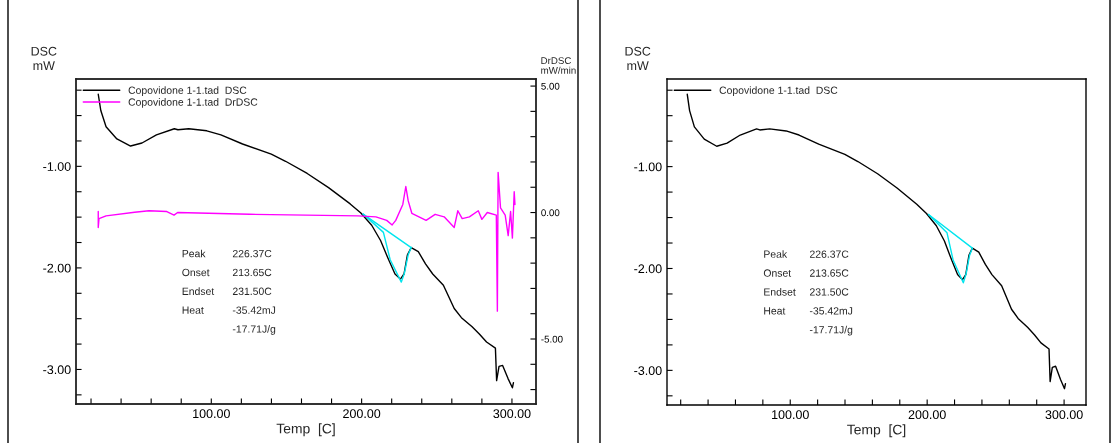 The image size is (1115, 443). What do you see at coordinates (550, 213) in the screenshot?
I see `y2-tick-label: 0.00` at bounding box center [550, 213].